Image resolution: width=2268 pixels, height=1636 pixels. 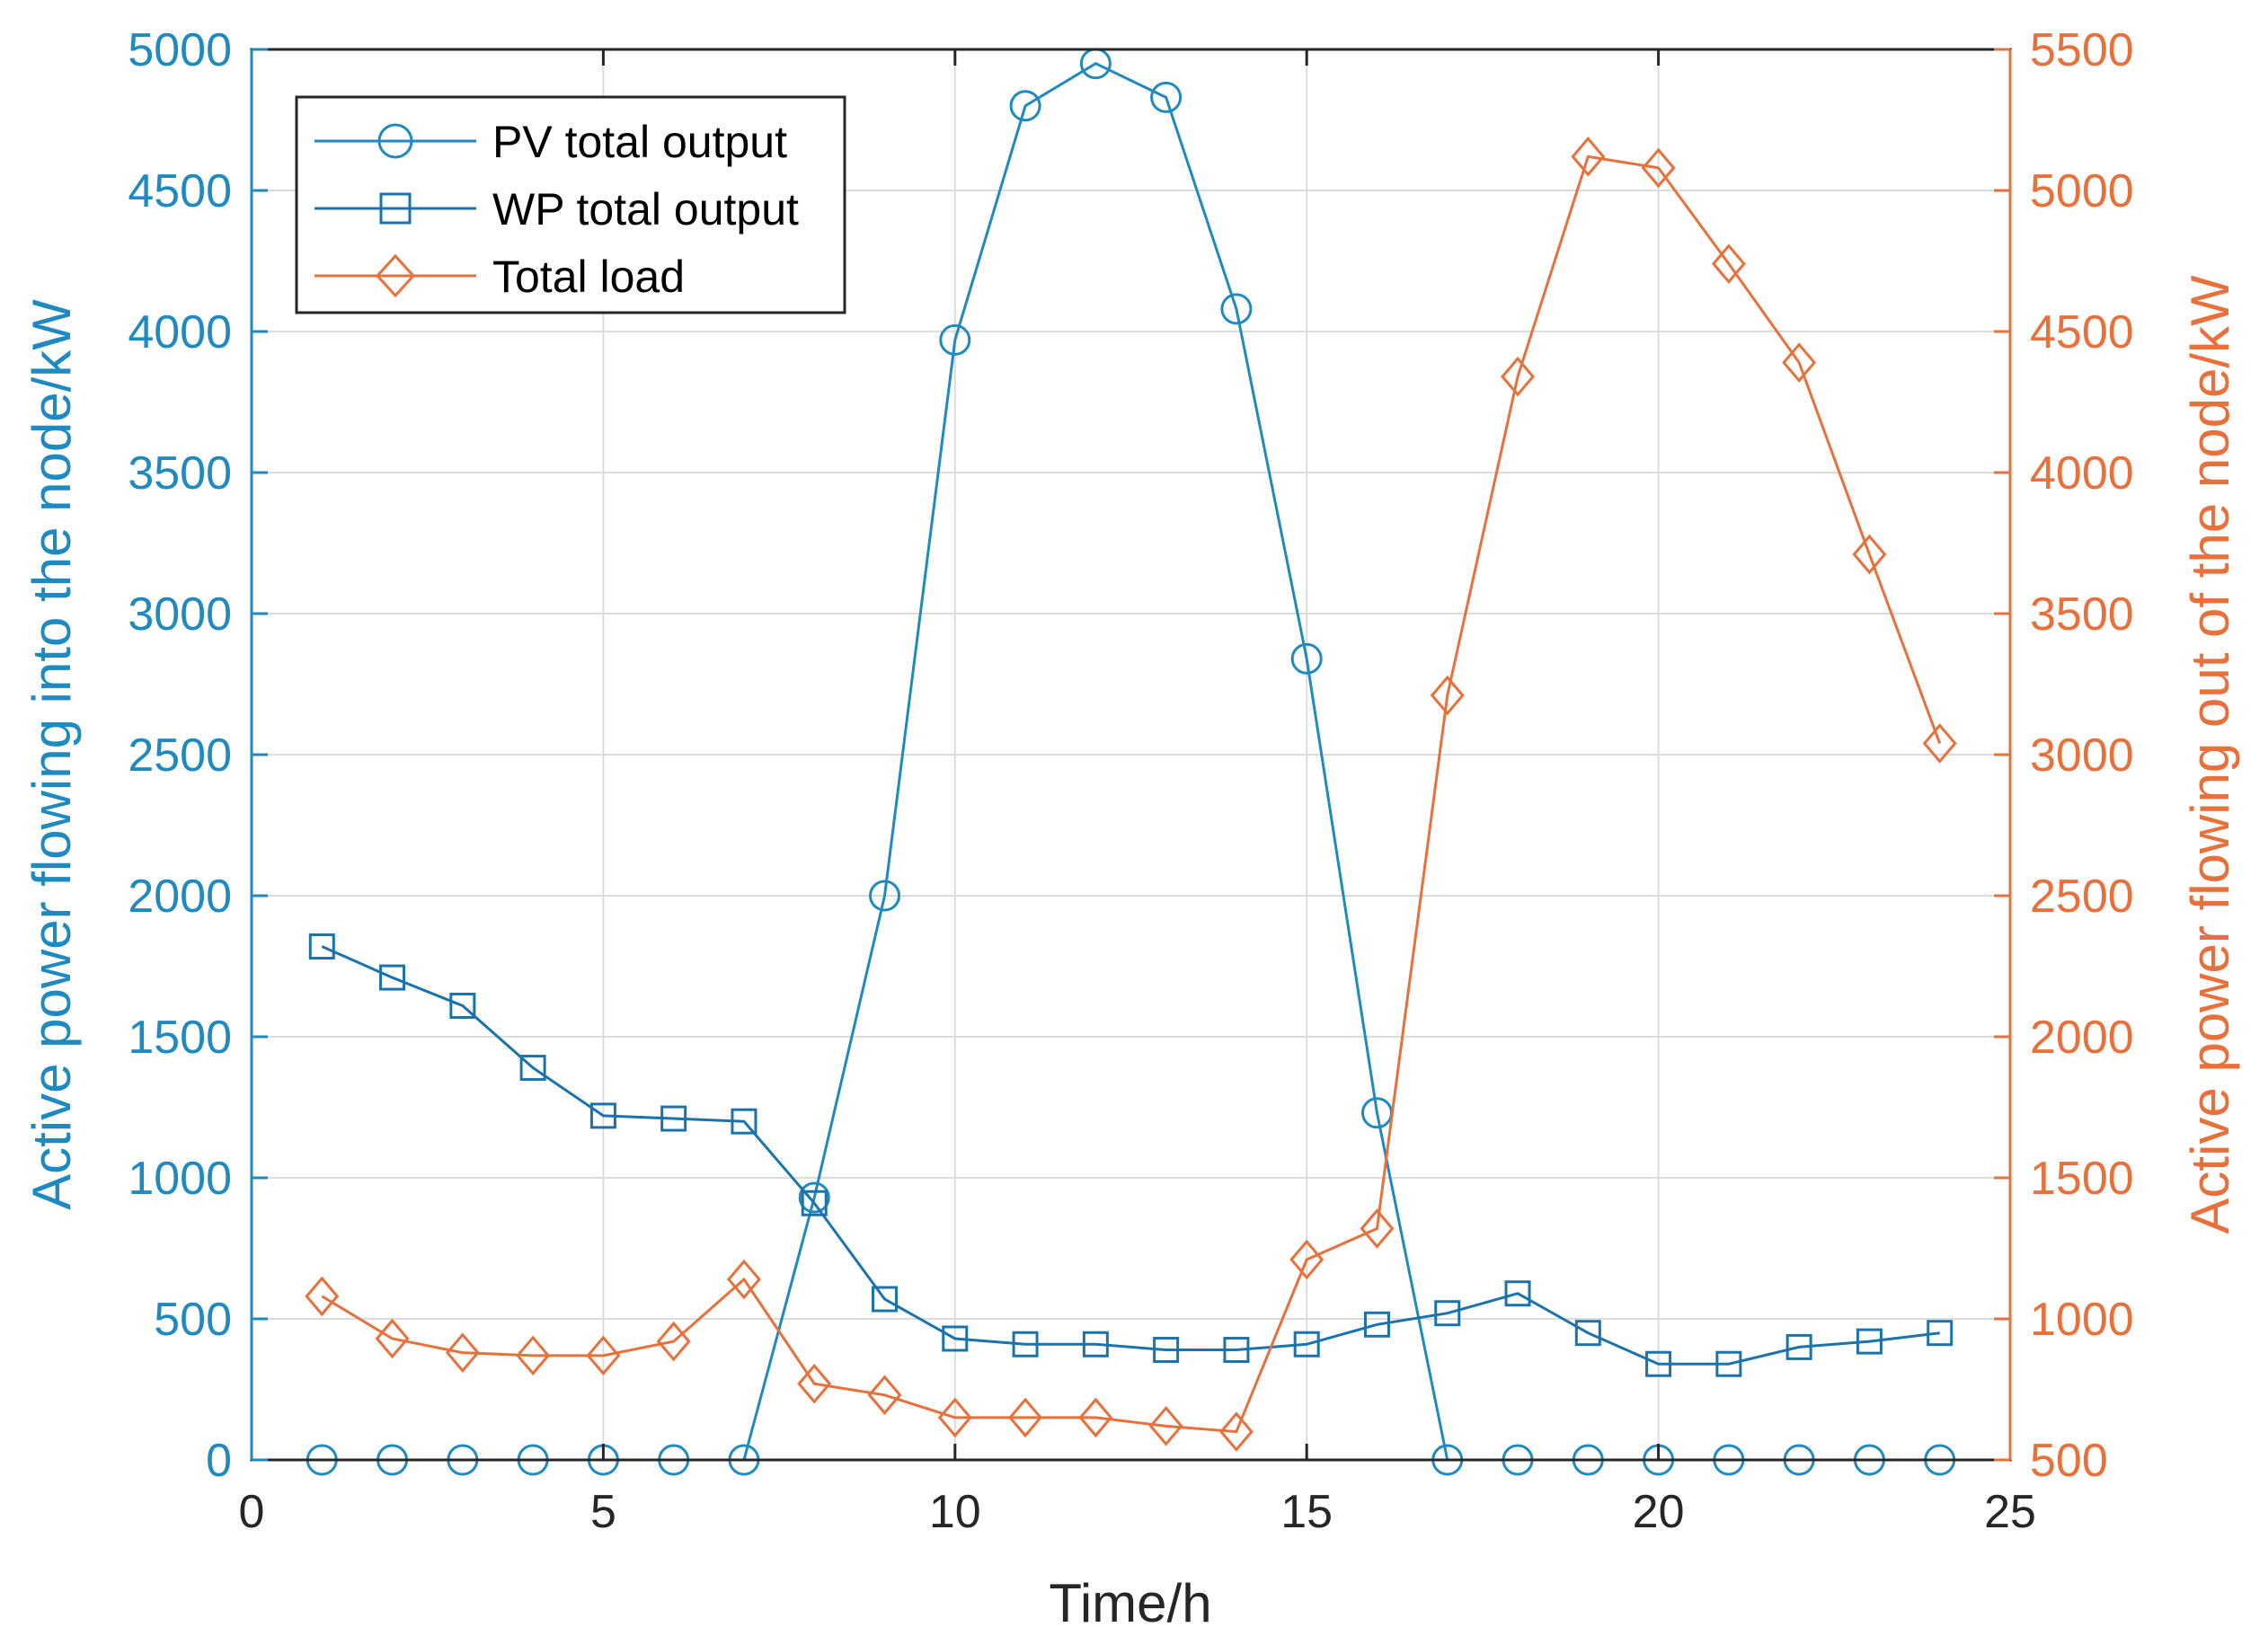 I want to click on y-left-tick-label: 1000, so click(x=180, y=1179).